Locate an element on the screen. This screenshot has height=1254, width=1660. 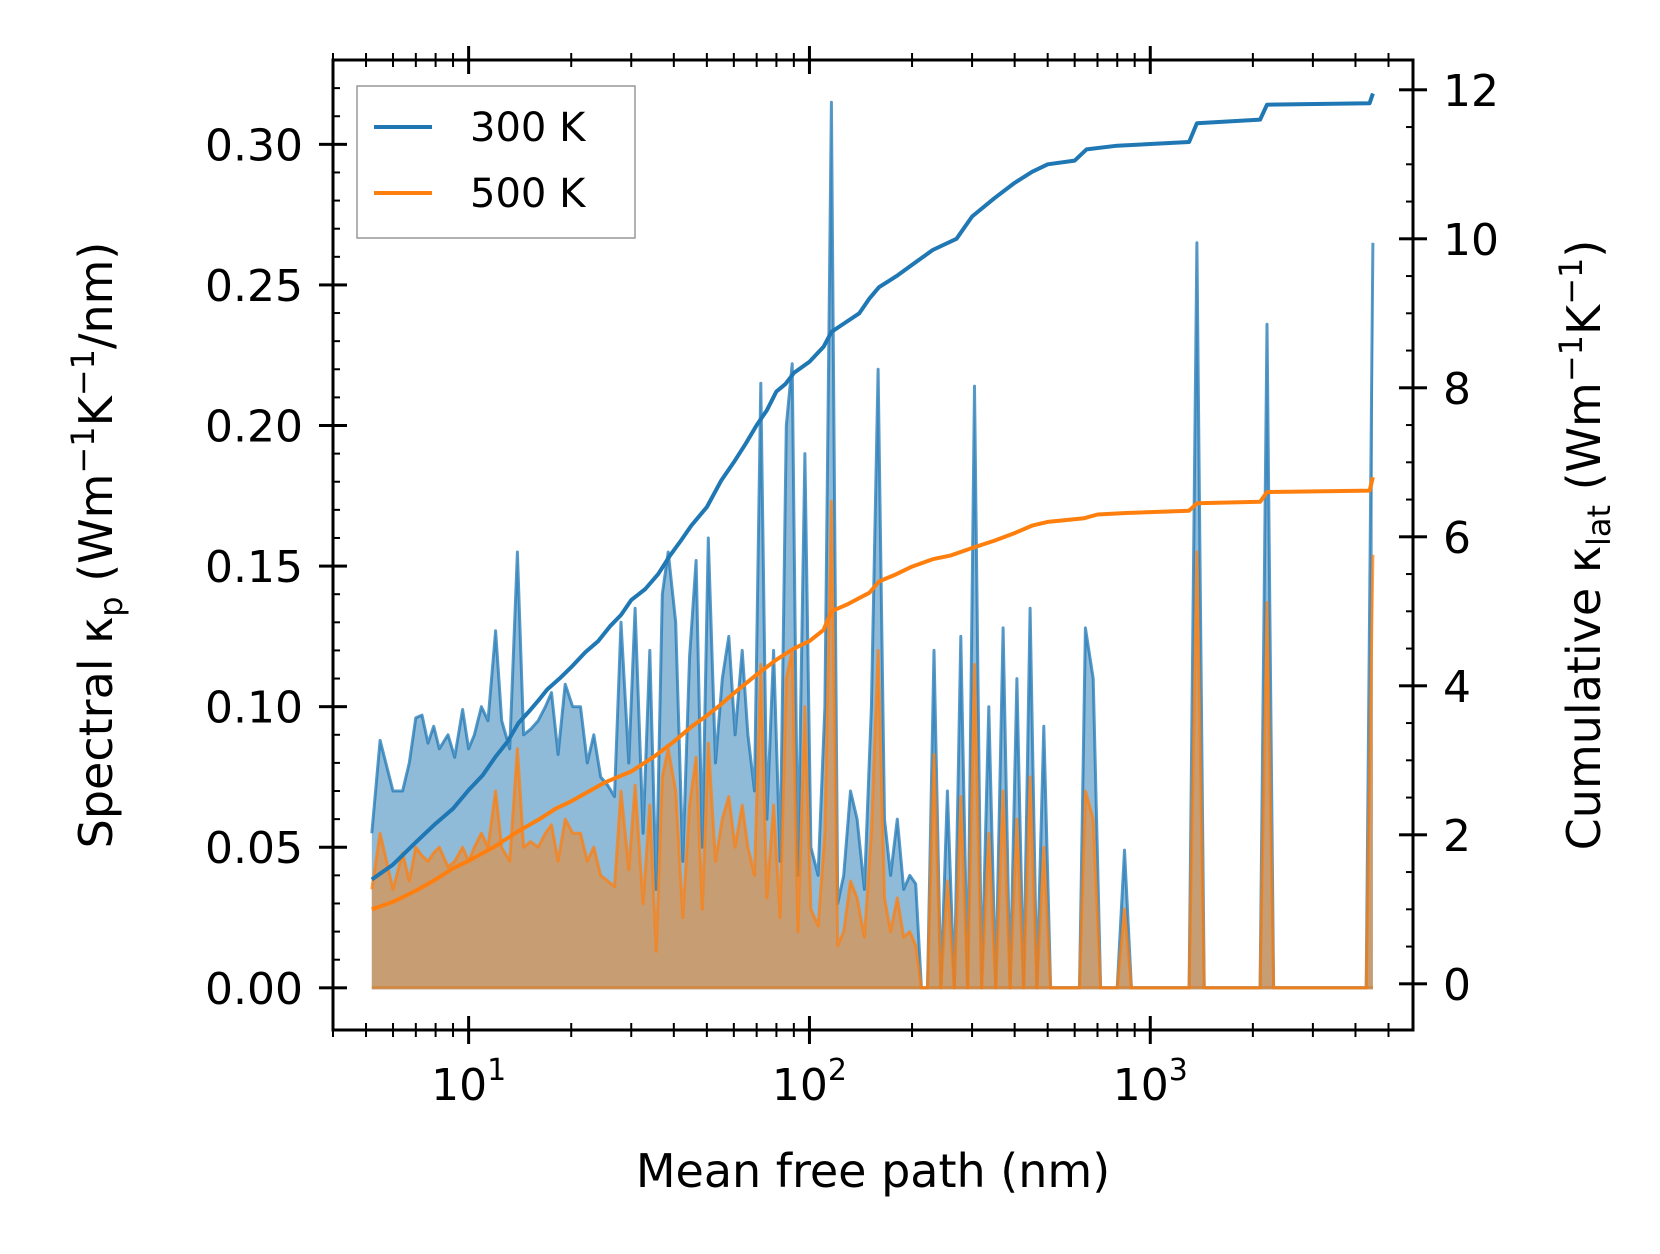
right-y-tick-label: 12 is located at coordinates (1471, 91).